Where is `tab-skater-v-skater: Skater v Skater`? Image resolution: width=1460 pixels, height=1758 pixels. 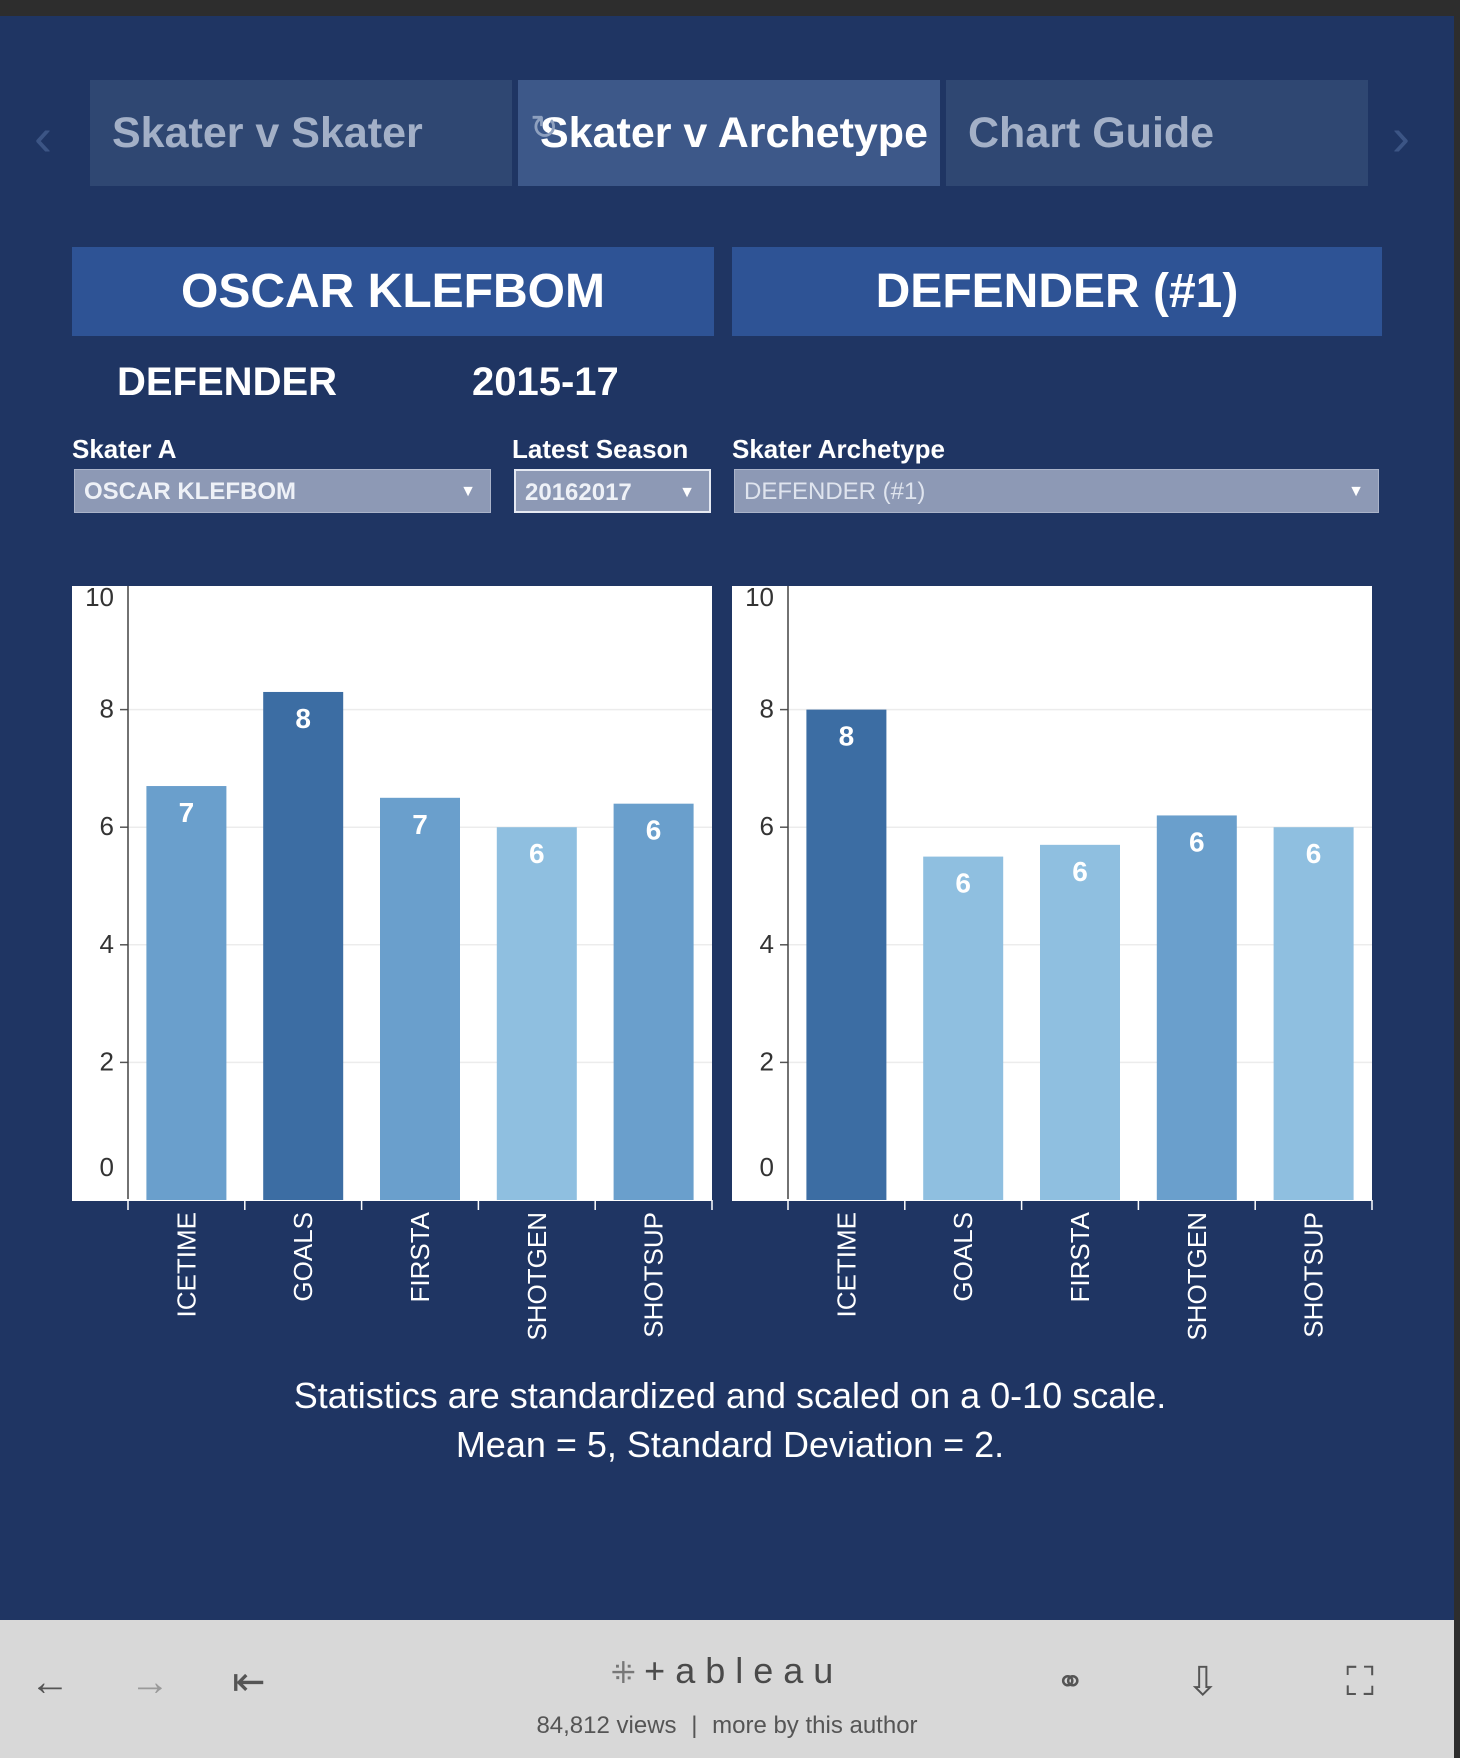 tab-skater-v-skater: Skater v Skater is located at coordinates (301, 133).